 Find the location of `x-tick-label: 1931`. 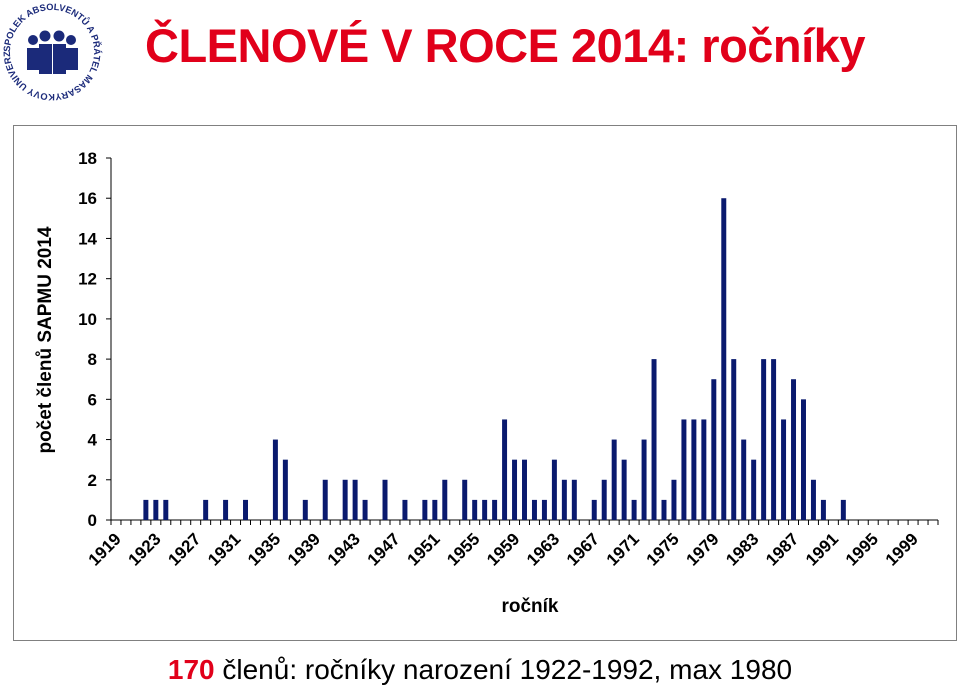

x-tick-label: 1931 is located at coordinates (224, 549).